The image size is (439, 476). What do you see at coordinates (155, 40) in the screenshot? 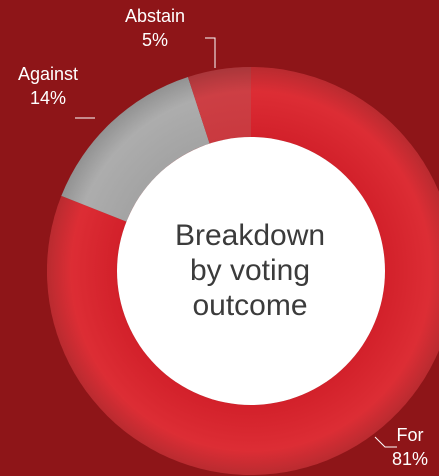
I see `slice-value-abstain: 5%` at bounding box center [155, 40].